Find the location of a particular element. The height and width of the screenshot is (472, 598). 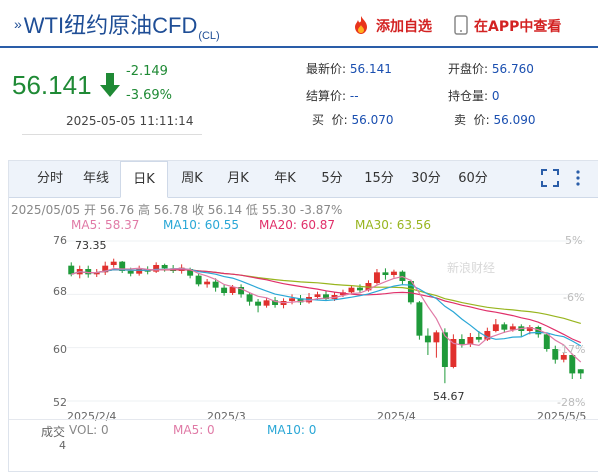

view-in-app-button: 在APP中查看 is located at coordinates (507, 27).